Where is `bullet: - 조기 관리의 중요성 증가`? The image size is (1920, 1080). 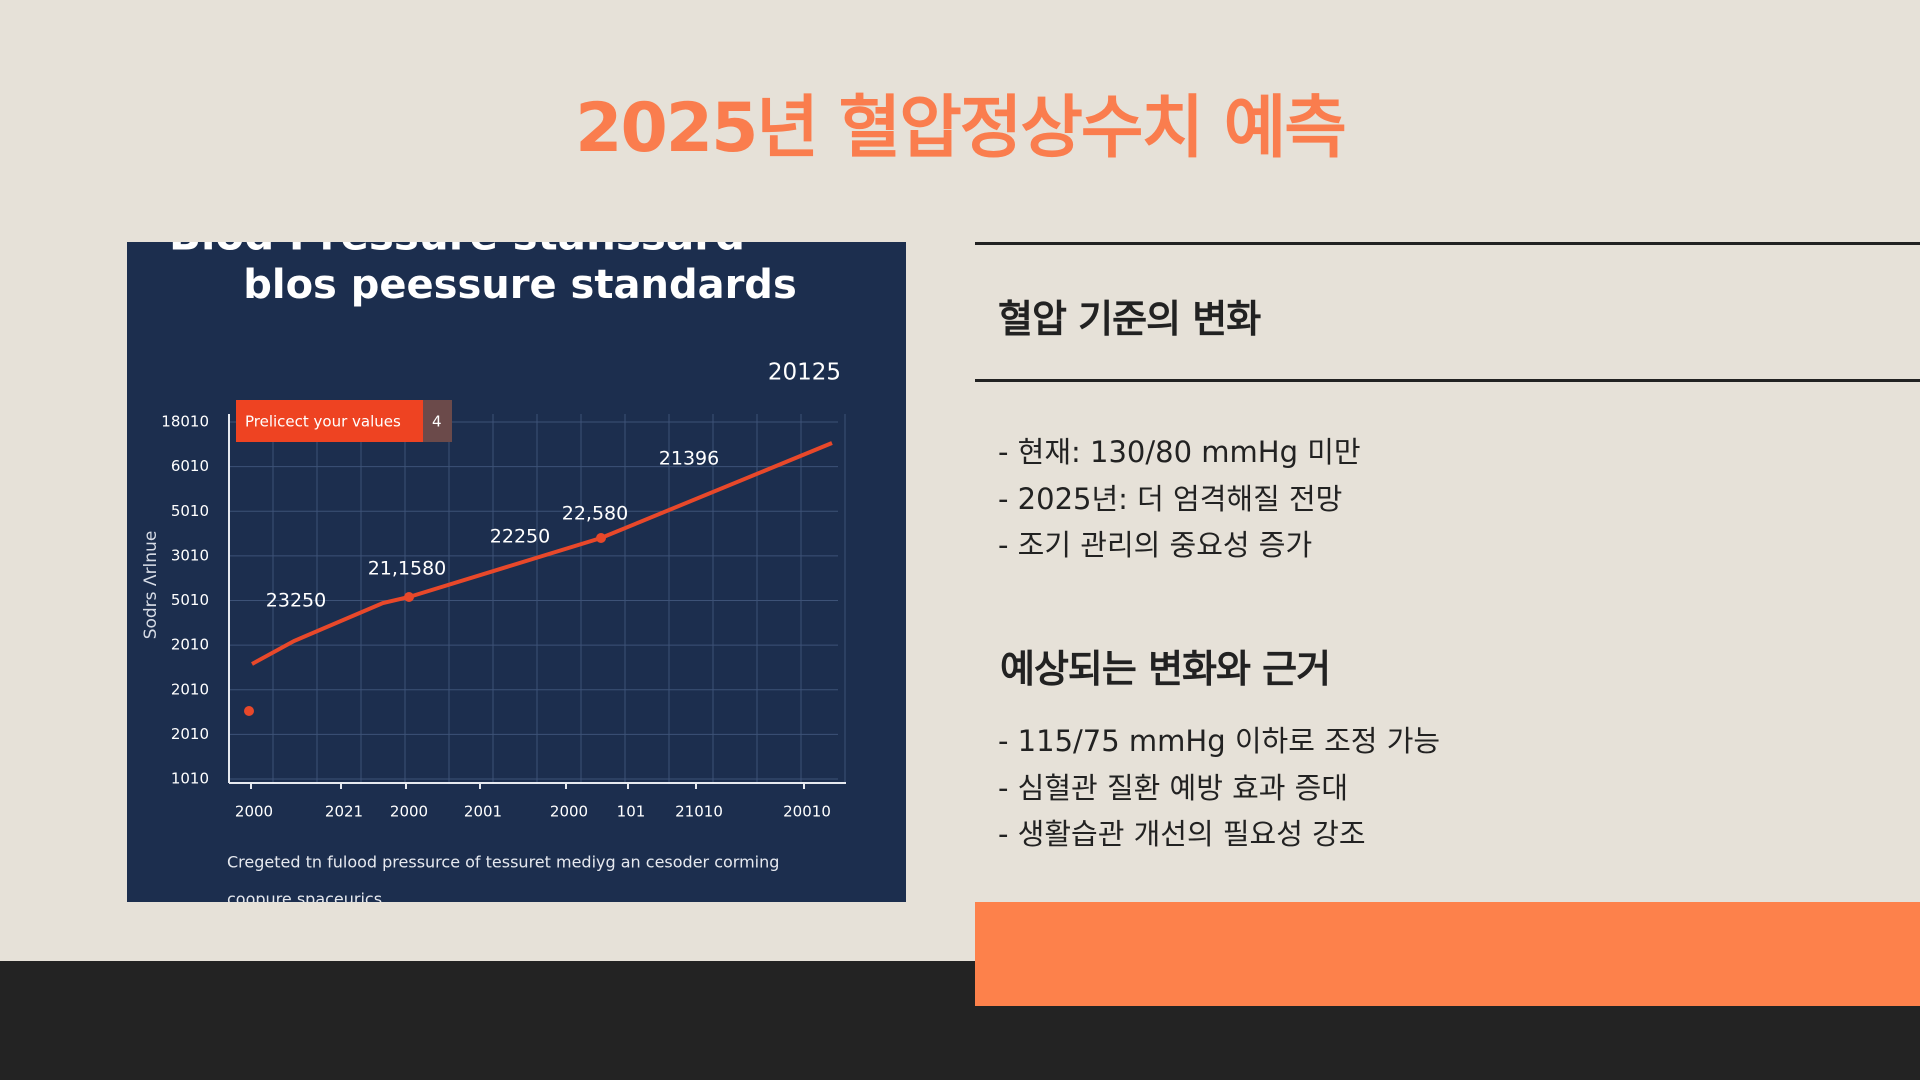
bullet: - 조기 관리의 중요성 증가 is located at coordinates (1155, 545).